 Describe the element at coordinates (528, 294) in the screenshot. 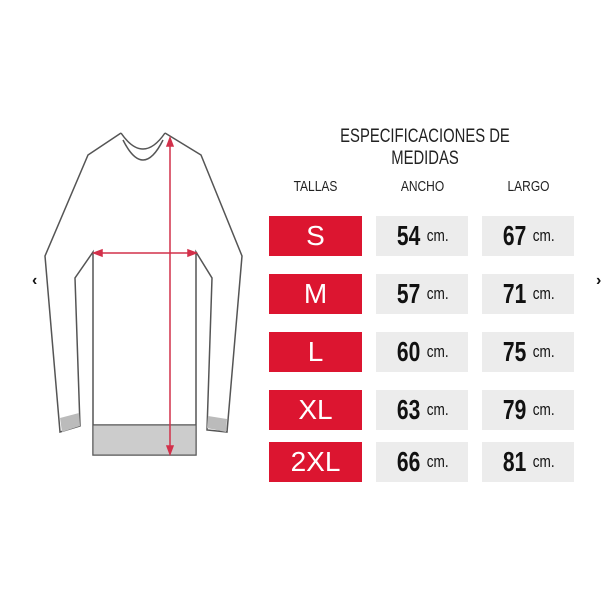

I see `largo-cell: 71 cm.` at that location.